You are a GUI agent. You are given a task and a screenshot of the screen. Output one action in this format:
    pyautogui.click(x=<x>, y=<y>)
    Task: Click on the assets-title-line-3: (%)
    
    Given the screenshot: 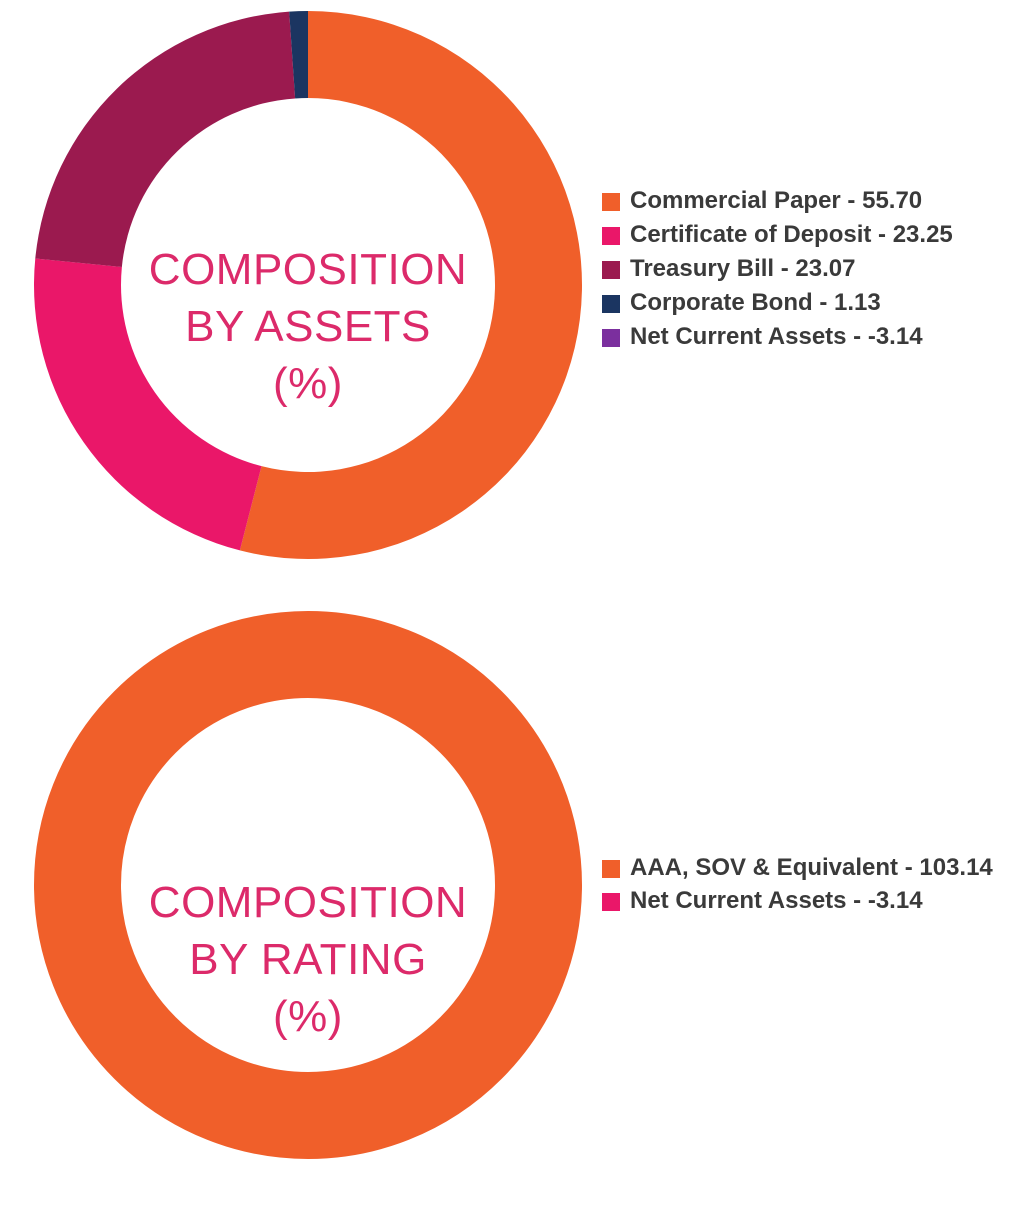 What is the action you would take?
    pyautogui.click(x=308, y=383)
    